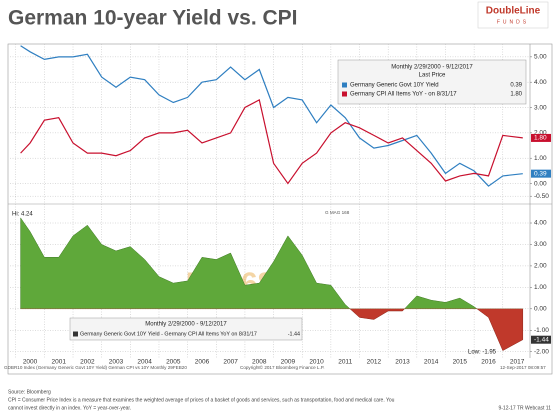 The height and width of the screenshot is (416, 559). I want to click on x-tick-label: 2016, so click(488, 362).